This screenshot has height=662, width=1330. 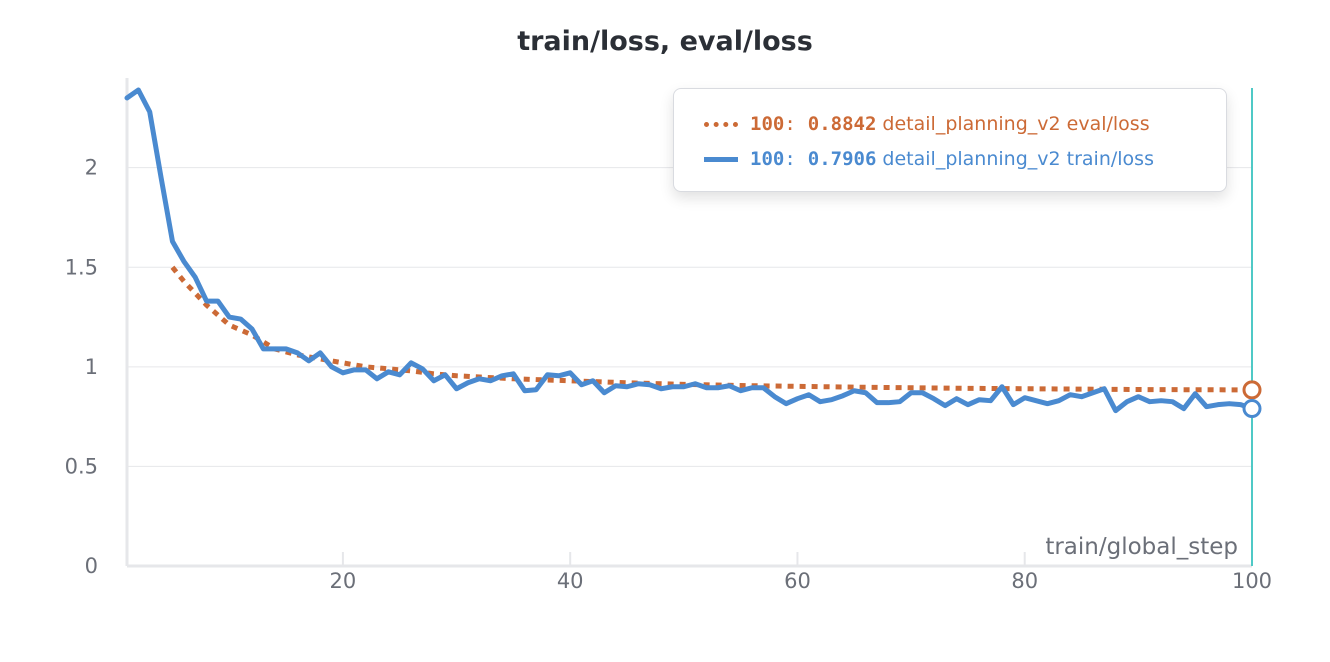 I want to click on x-tick-label-0: 20, so click(x=343, y=581).